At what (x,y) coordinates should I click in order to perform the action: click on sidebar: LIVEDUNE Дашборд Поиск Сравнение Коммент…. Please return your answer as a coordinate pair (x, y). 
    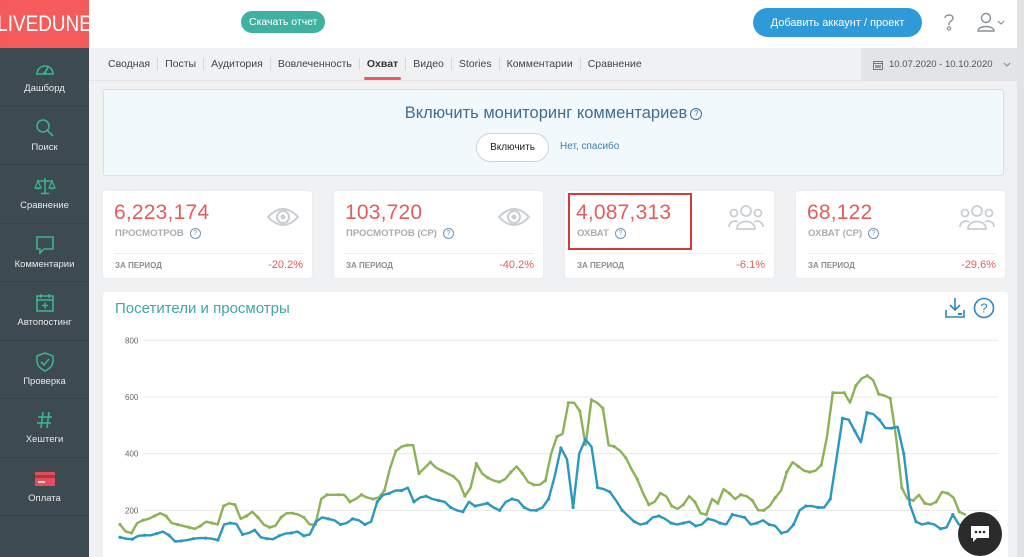
    Looking at the image, I should click on (44, 278).